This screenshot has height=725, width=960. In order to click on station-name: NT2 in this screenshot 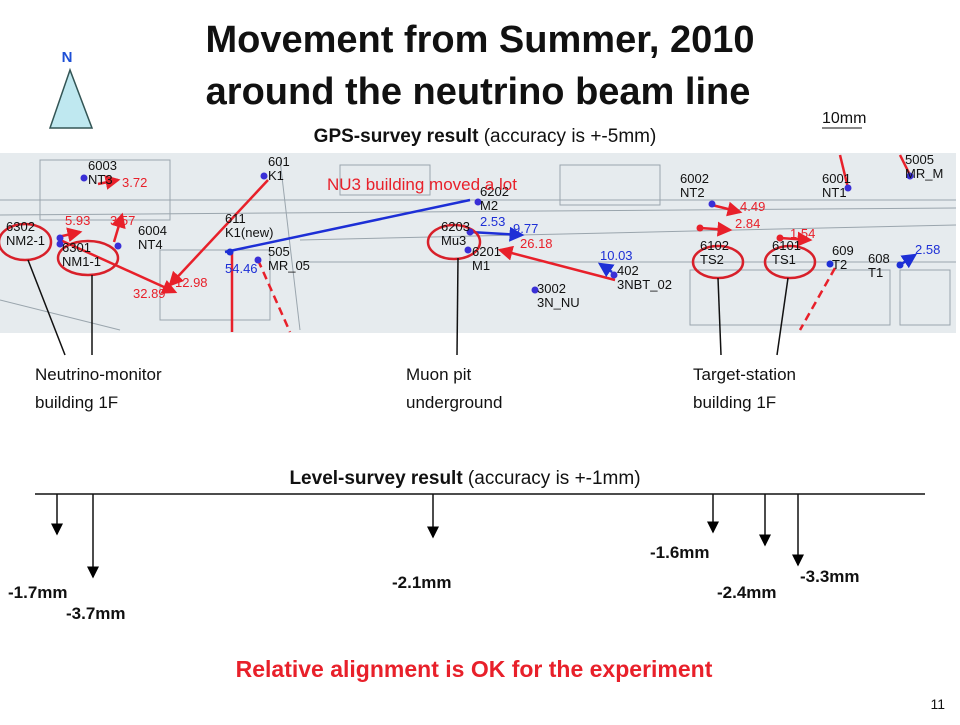, I will do `click(692, 192)`.